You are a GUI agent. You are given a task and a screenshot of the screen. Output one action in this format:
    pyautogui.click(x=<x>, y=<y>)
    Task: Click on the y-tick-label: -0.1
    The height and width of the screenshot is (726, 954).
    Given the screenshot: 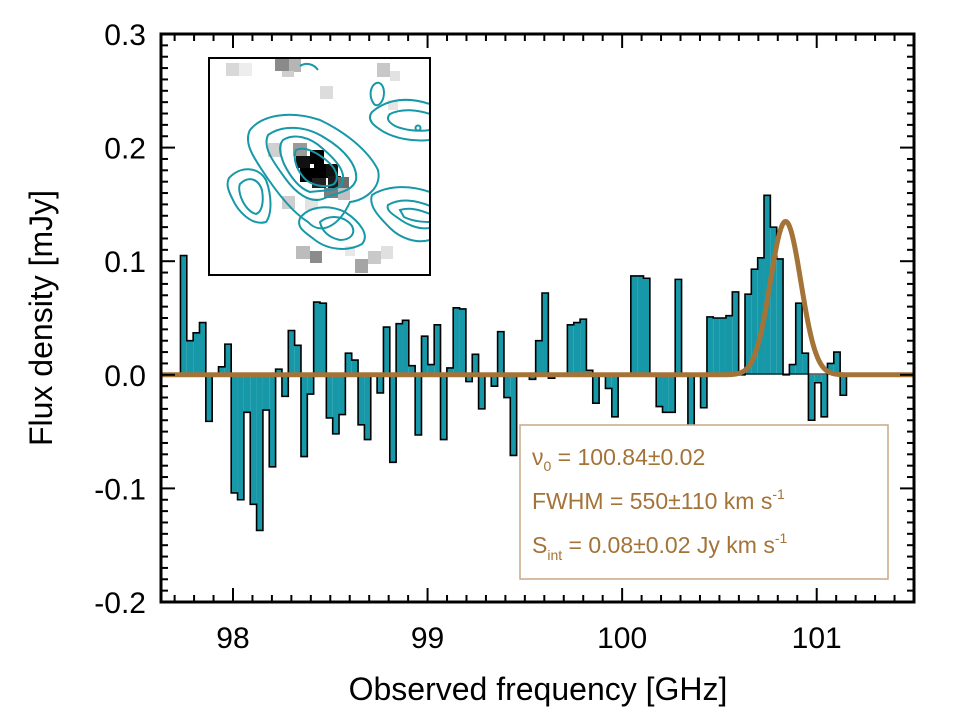 What is the action you would take?
    pyautogui.click(x=120, y=489)
    